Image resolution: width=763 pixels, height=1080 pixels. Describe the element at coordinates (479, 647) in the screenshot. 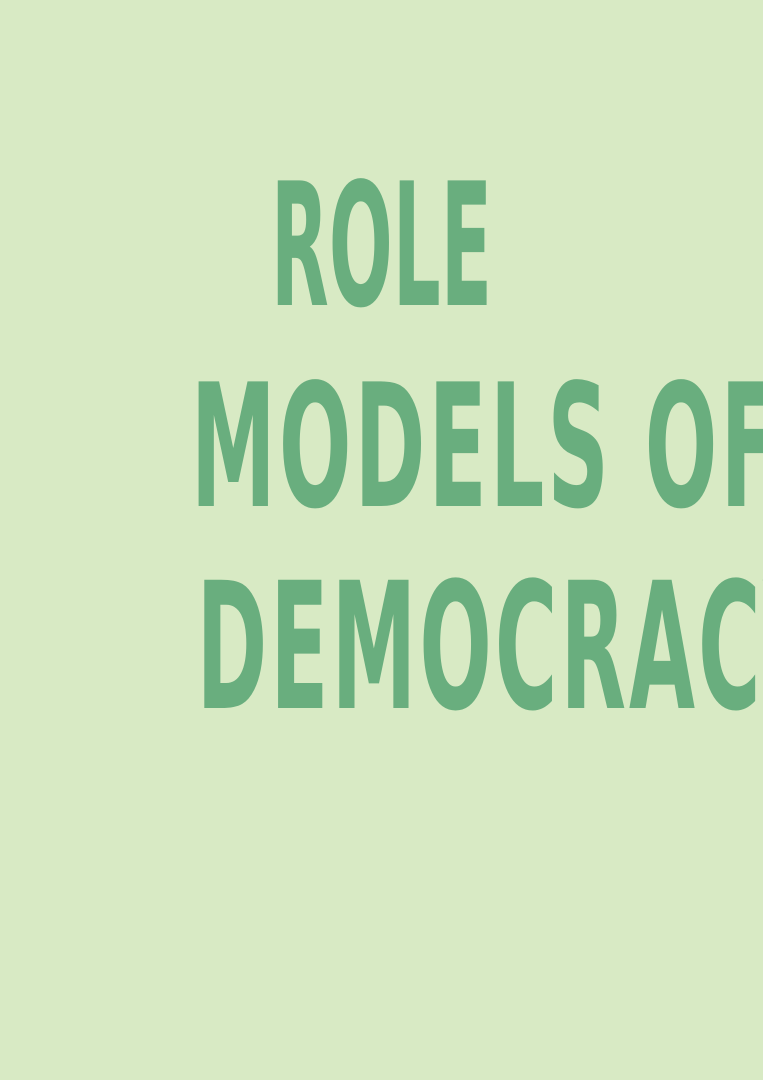

I see `title-line-democracy: DEMOCRACY` at that location.